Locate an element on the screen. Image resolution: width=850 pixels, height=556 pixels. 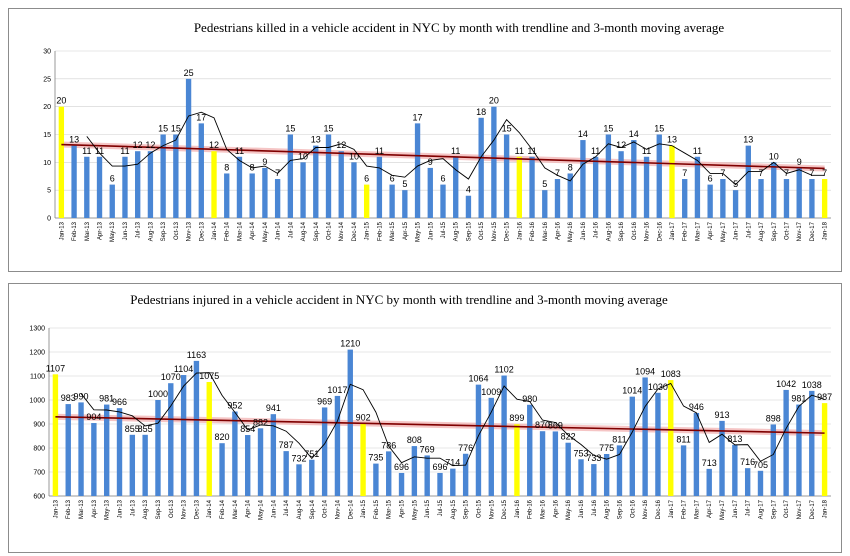
data-label: 870 is located at coordinates (542, 425).